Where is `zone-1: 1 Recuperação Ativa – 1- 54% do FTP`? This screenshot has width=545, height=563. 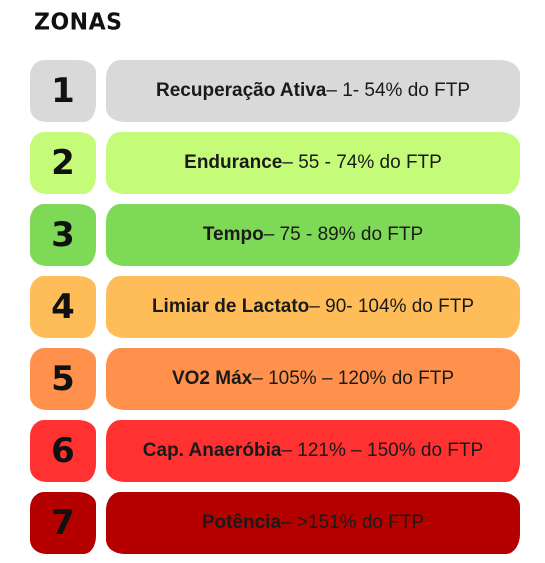
zone-1: 1 Recuperação Ativa – 1- 54% do FTP is located at coordinates (275, 91).